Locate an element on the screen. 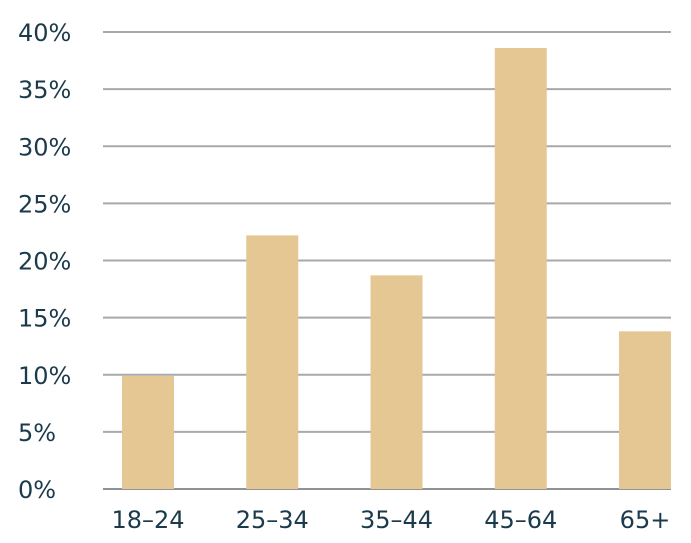 Image resolution: width=691 pixels, height=543 pixels. y-tick-label: 40% is located at coordinates (44, 33).